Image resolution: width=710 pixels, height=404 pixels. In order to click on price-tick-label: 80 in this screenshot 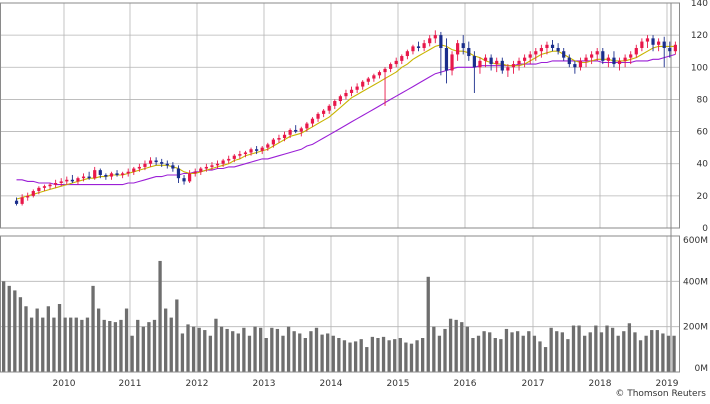, I will do `click(703, 100)`.